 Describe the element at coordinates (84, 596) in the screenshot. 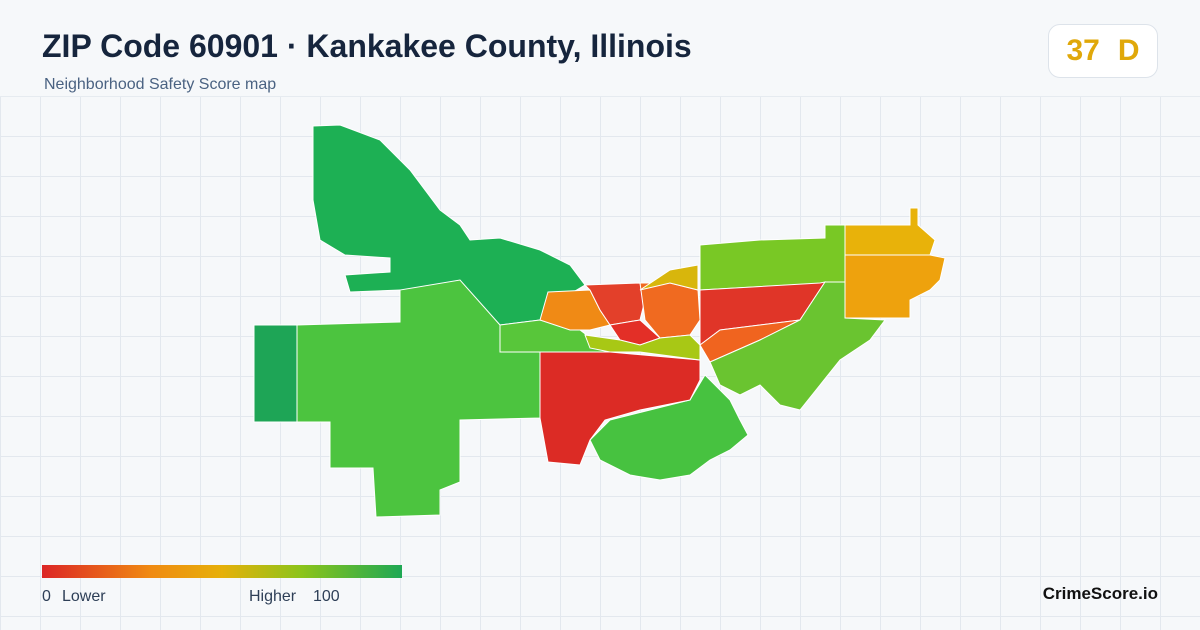

I see `legend-min-label: Lower` at that location.